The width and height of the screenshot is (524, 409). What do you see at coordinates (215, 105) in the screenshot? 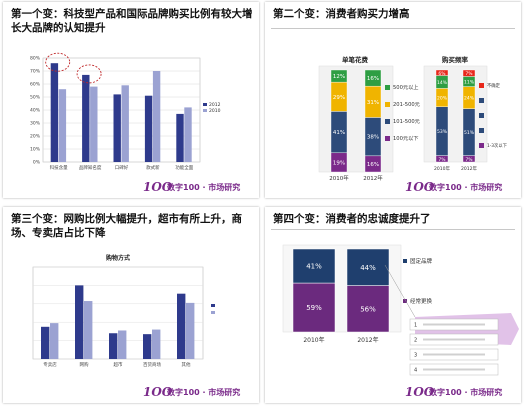
I see `legend-label: 2012` at bounding box center [215, 105].